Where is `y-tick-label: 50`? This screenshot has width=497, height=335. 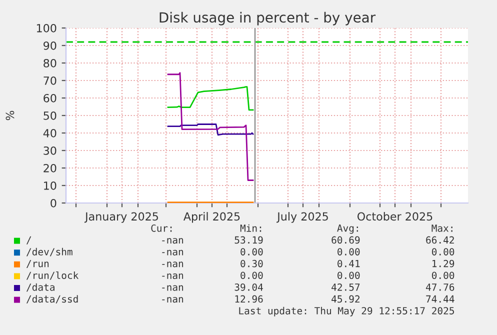 y-tick-label: 50 is located at coordinates (50, 115).